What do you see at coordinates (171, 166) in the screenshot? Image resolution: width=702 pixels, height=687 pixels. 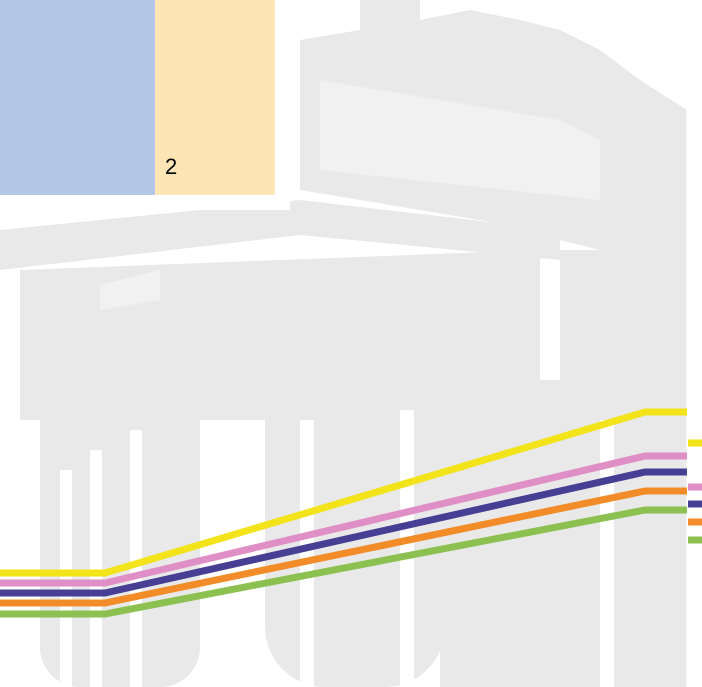 I see `tile-number: 2` at bounding box center [171, 166].